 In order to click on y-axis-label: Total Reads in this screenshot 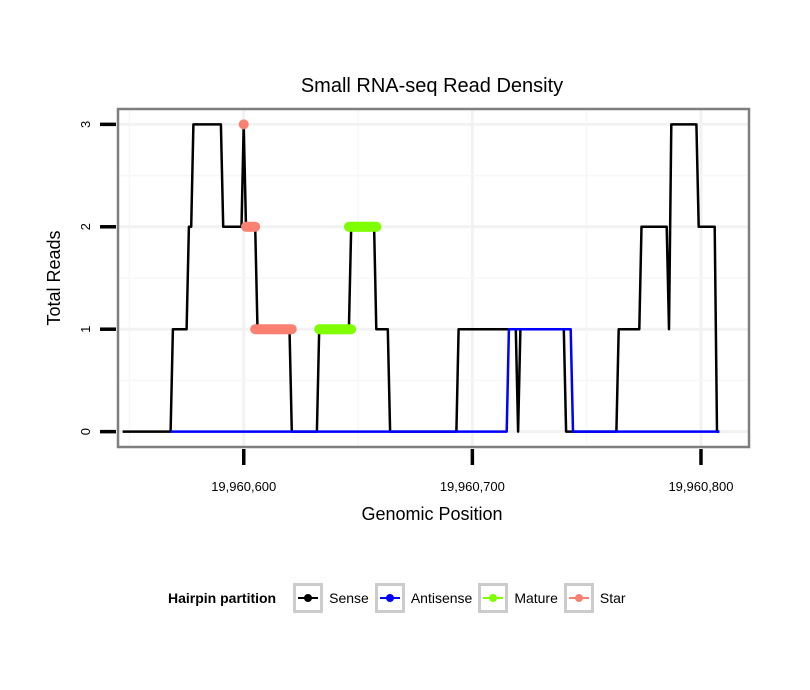, I will do `click(54, 277)`.